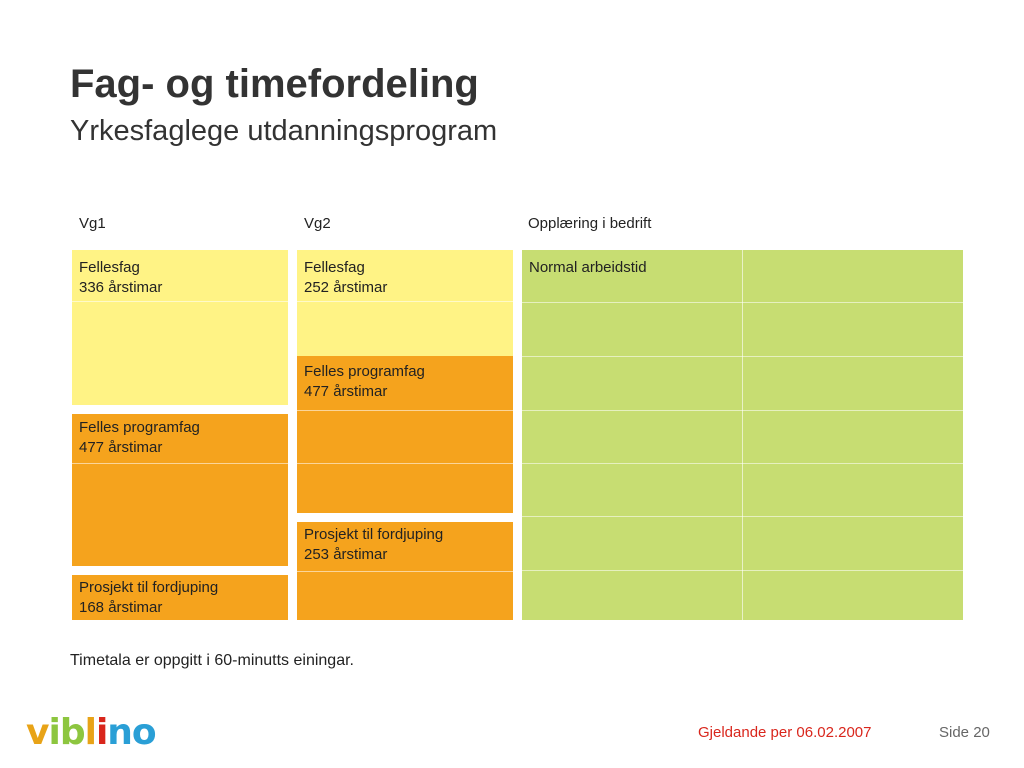 This screenshot has width=1024, height=768. I want to click on vg1-fellesfag-label: Fellesfag 336 årstimar, so click(120, 278).